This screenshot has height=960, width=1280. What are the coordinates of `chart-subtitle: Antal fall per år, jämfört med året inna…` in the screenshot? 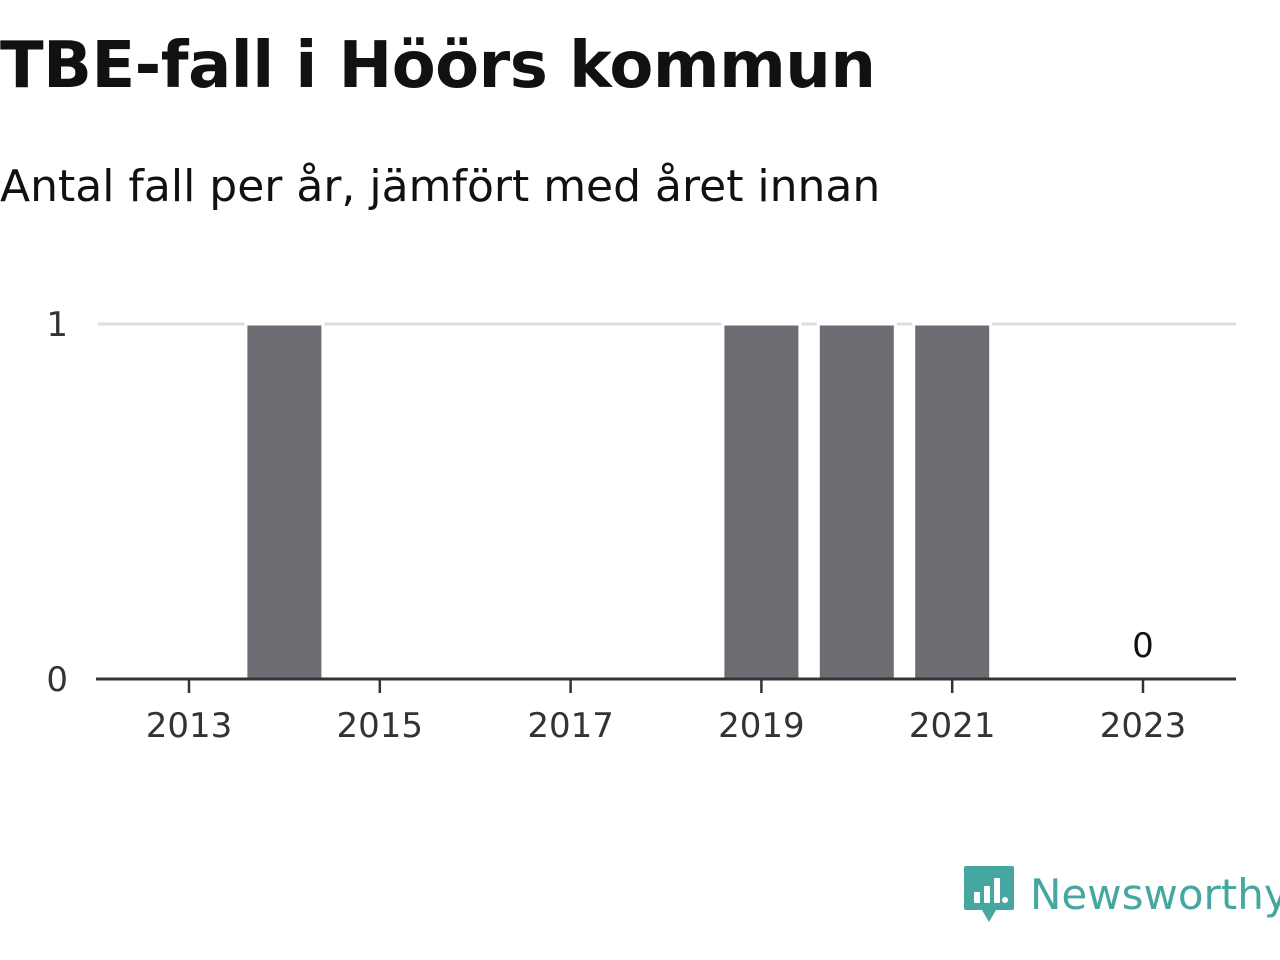 It's located at (440, 186).